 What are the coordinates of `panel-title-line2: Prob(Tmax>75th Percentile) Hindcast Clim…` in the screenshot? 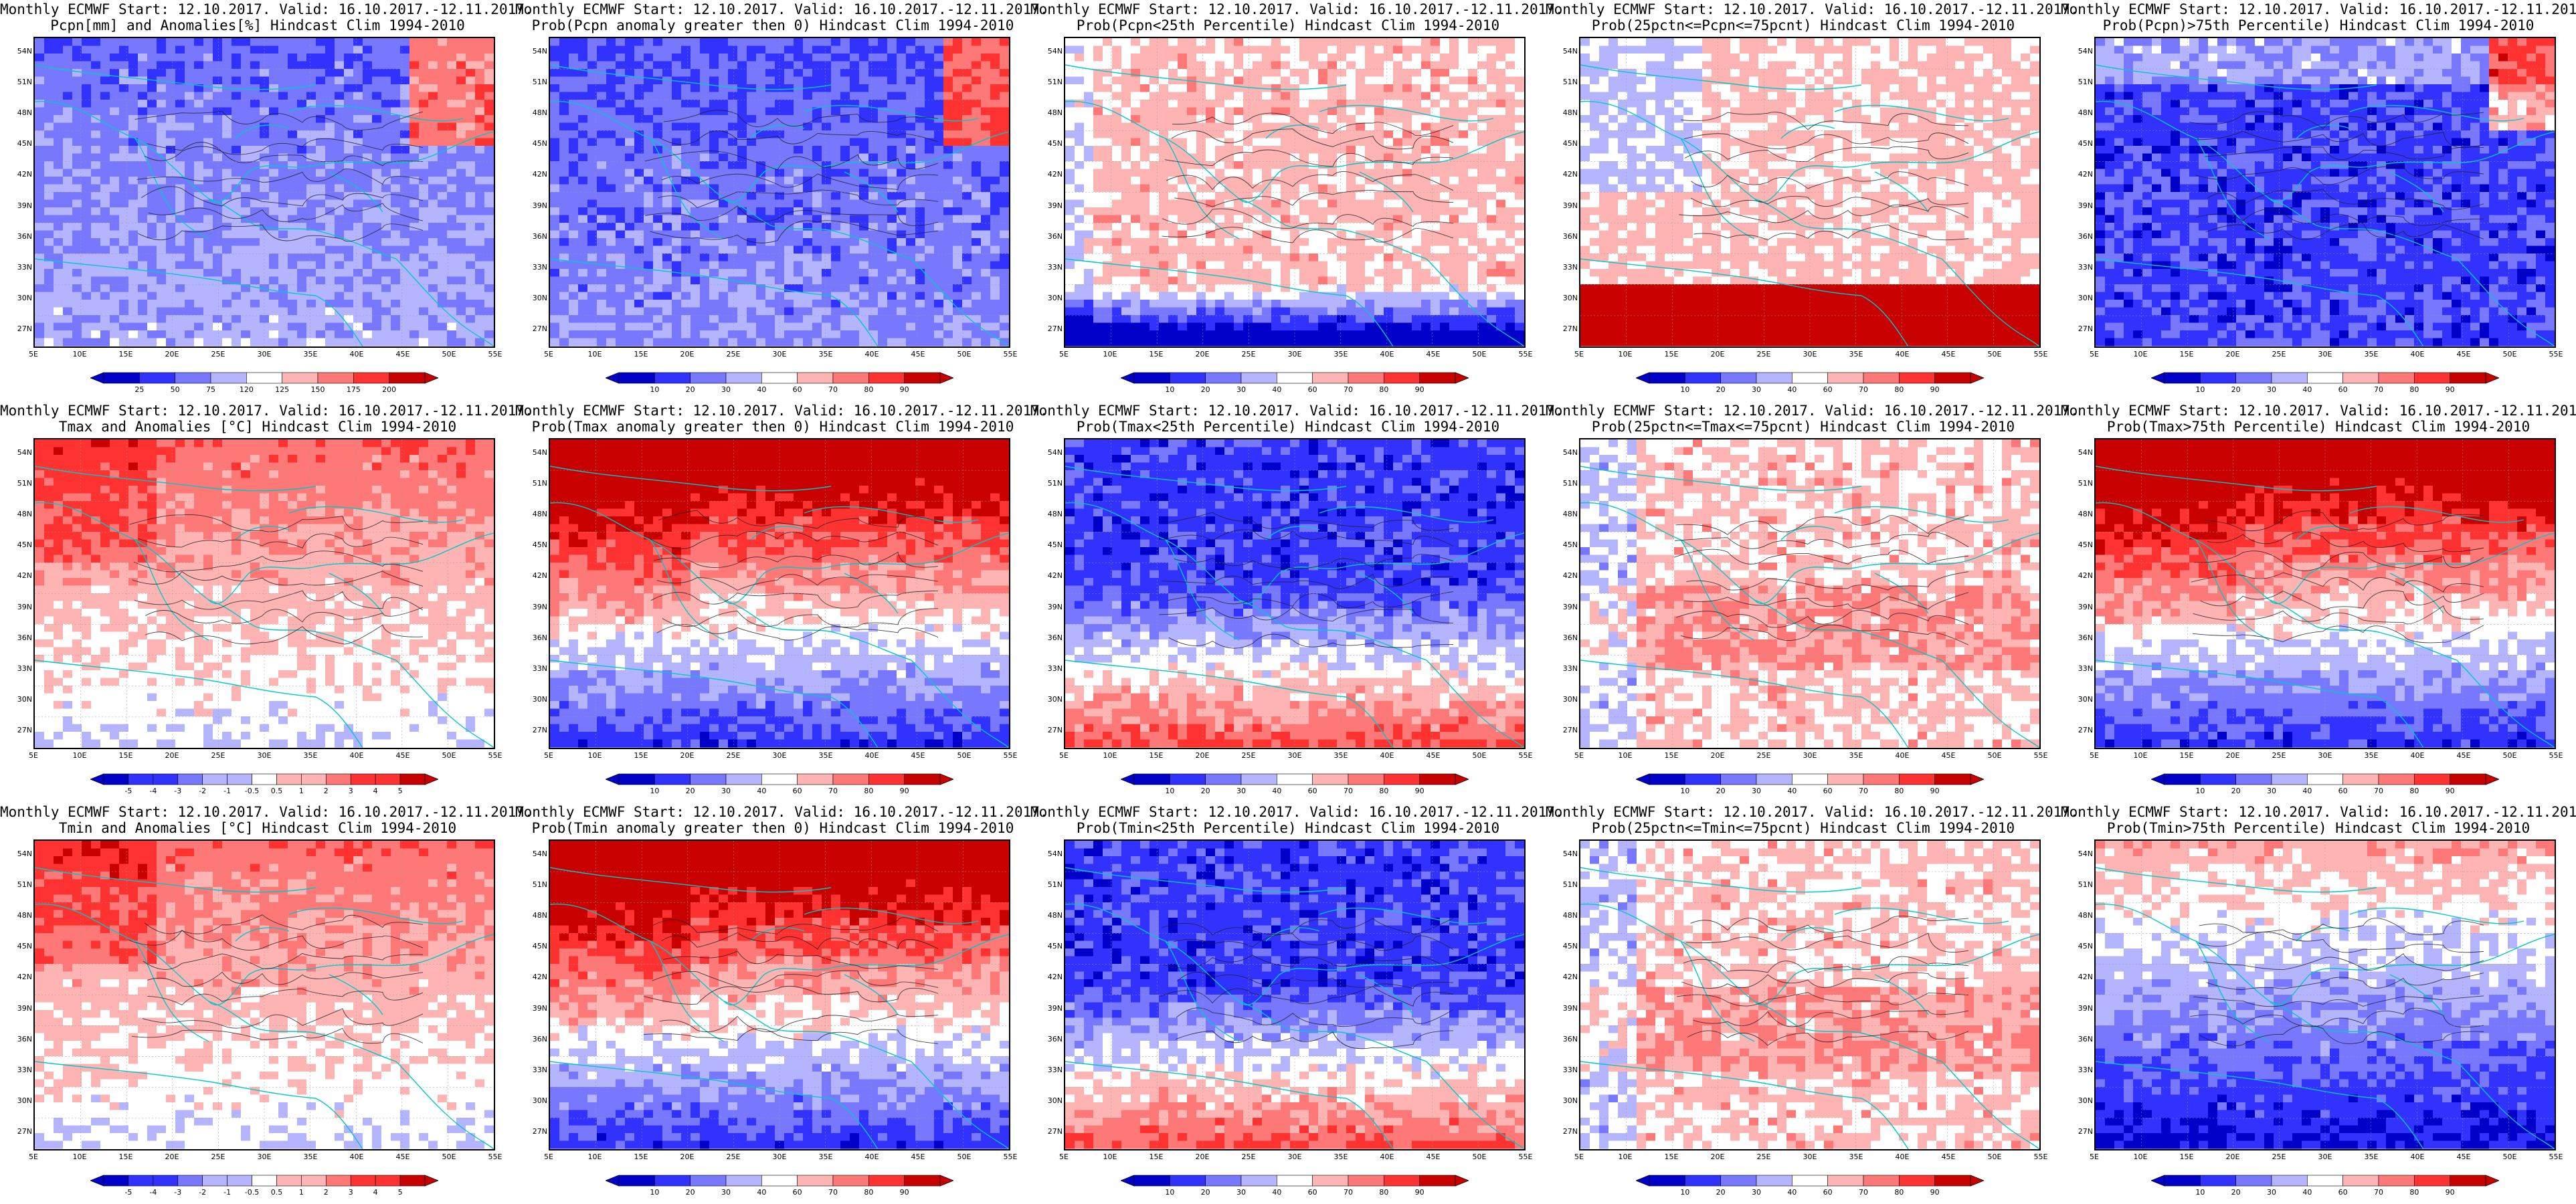 It's located at (2318, 427).